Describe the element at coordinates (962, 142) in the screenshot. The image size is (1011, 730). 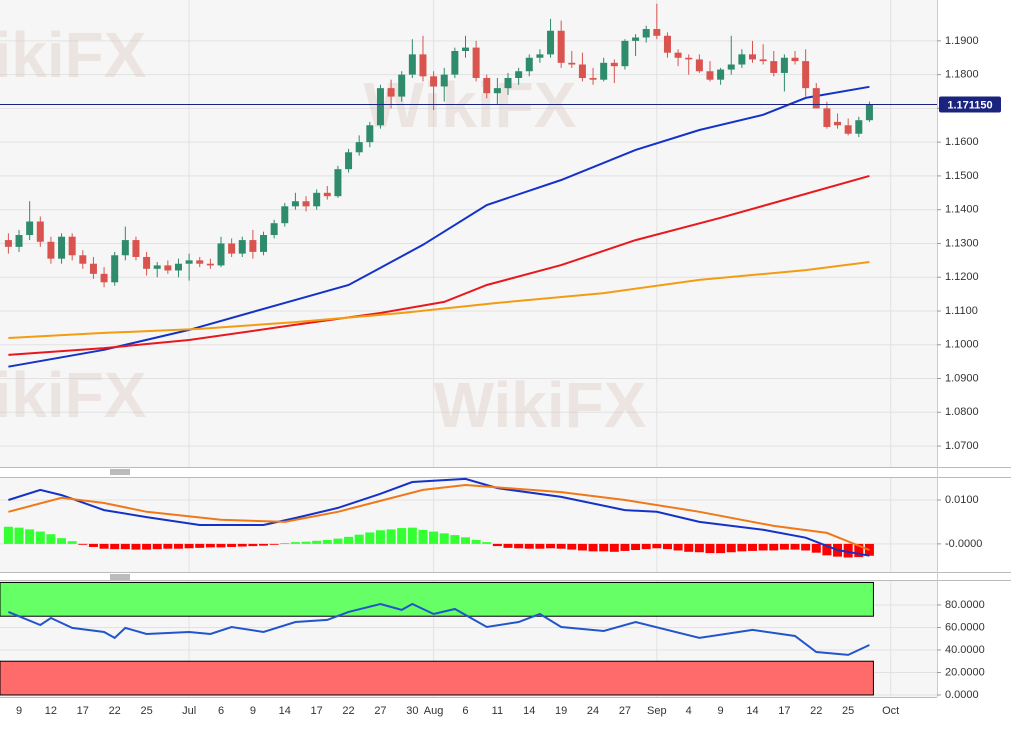
I see `y-tick-label: 1.1600` at that location.